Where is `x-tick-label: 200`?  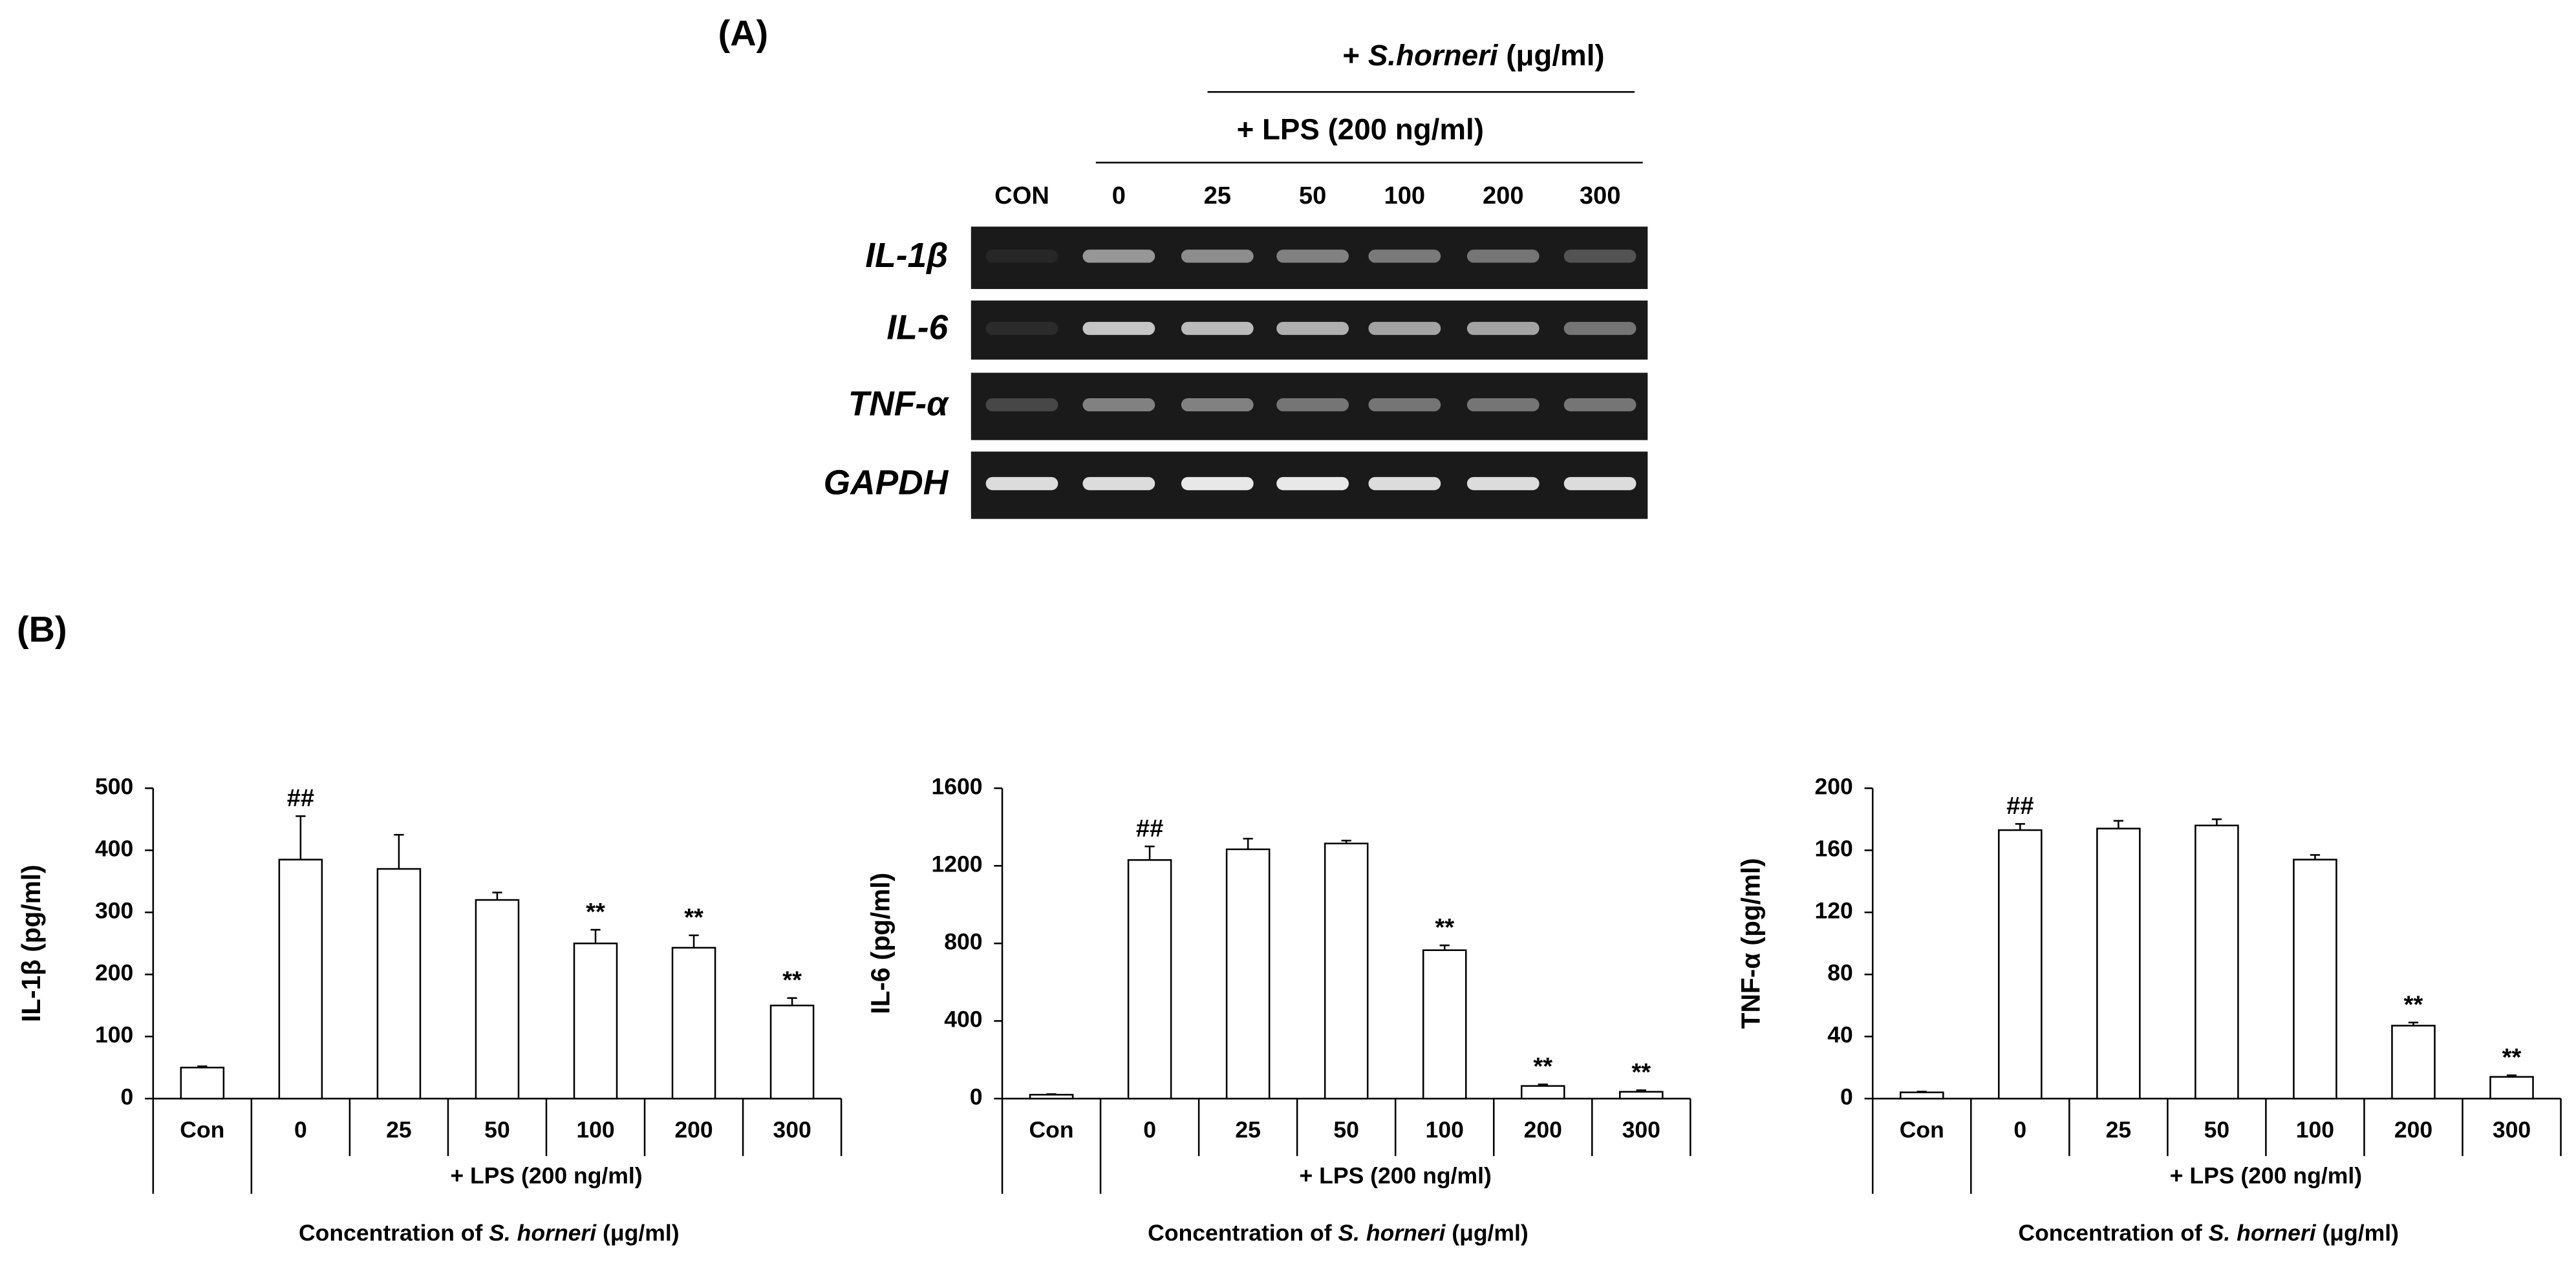
x-tick-label: 200 is located at coordinates (1543, 1129).